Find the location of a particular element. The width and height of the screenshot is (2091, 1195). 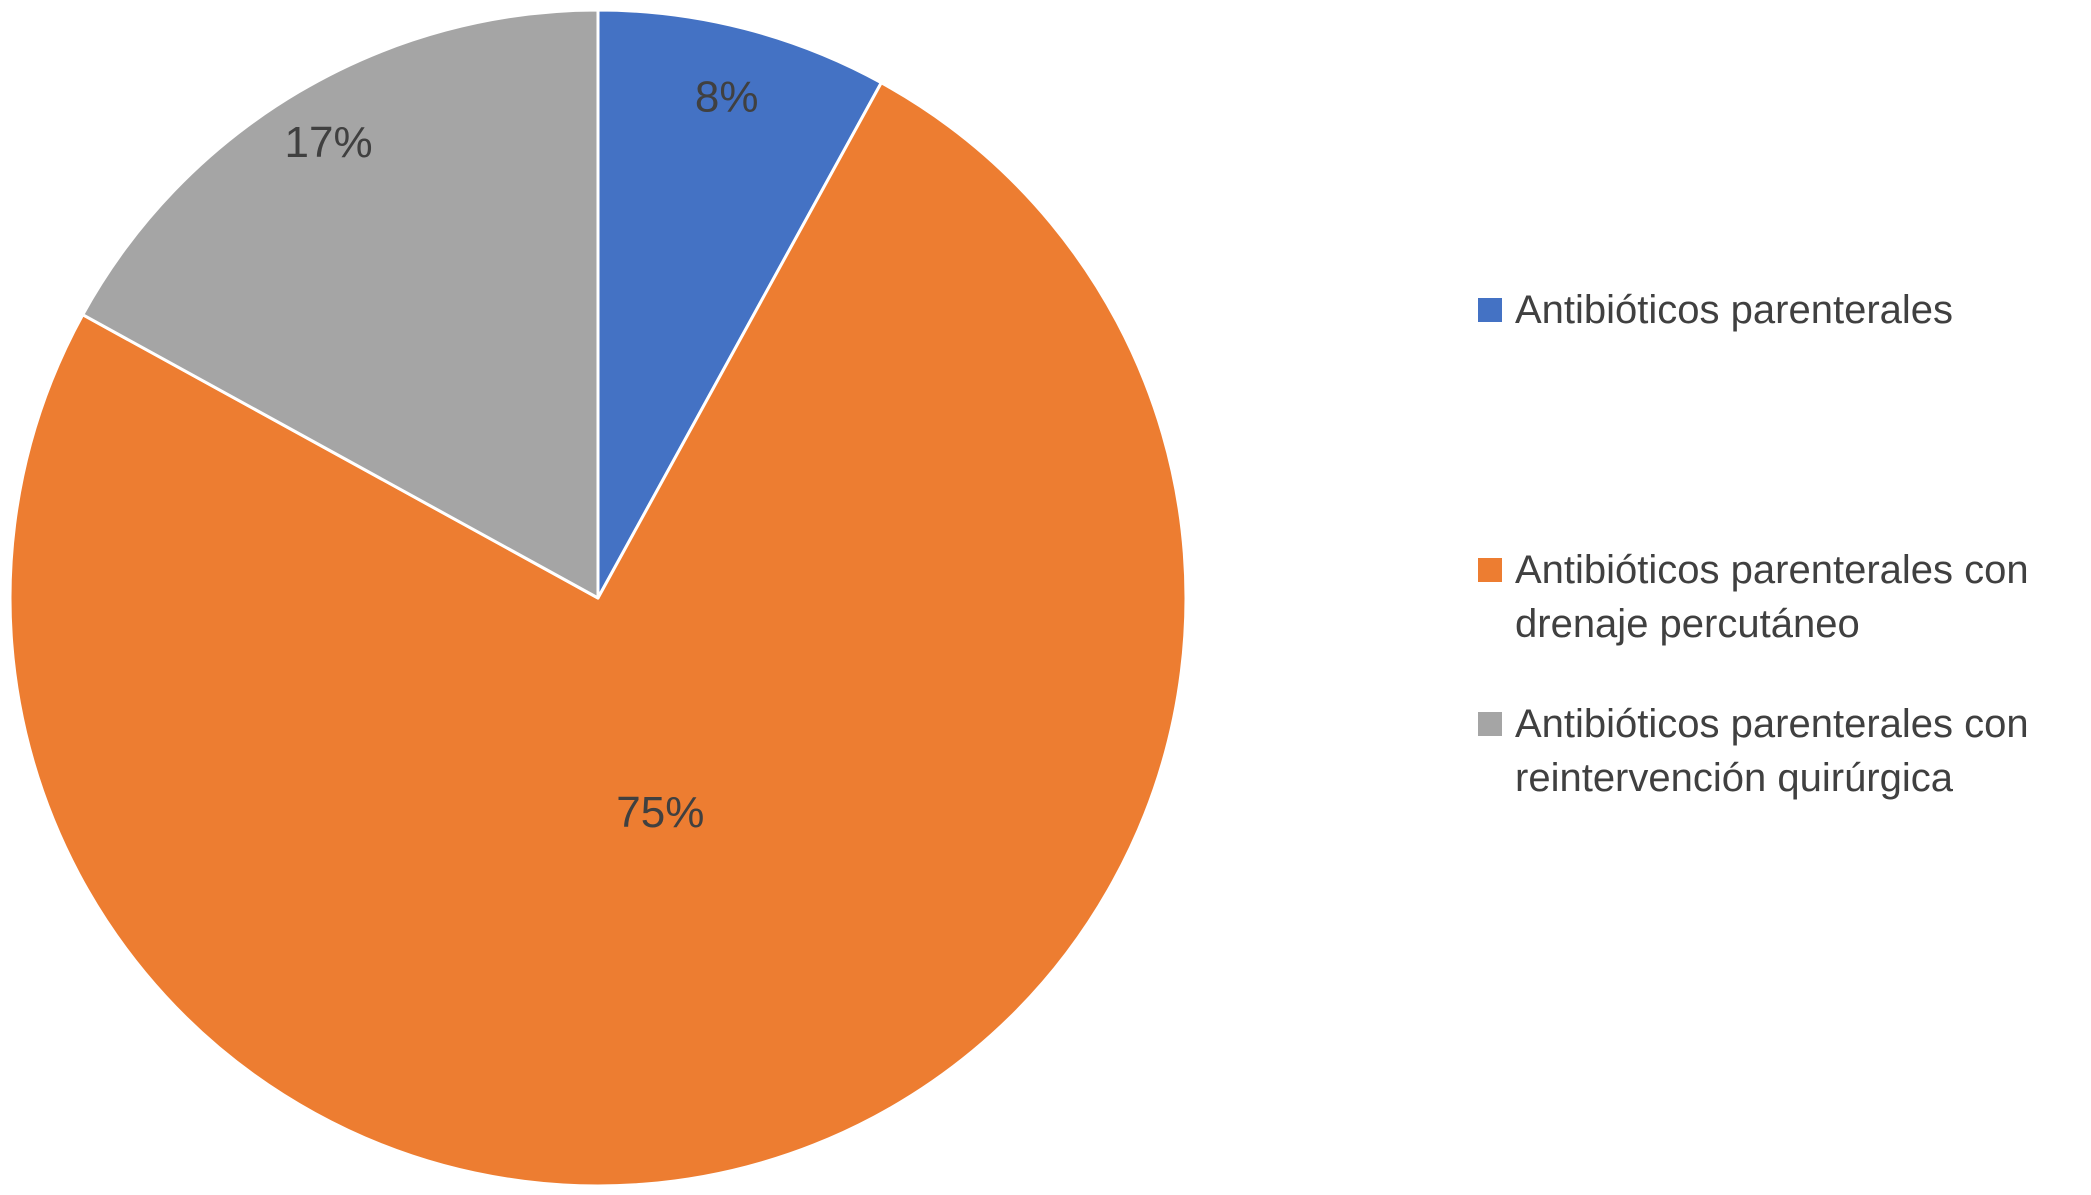

legend-item: Antibióticos parenterales is located at coordinates (1778, 310).